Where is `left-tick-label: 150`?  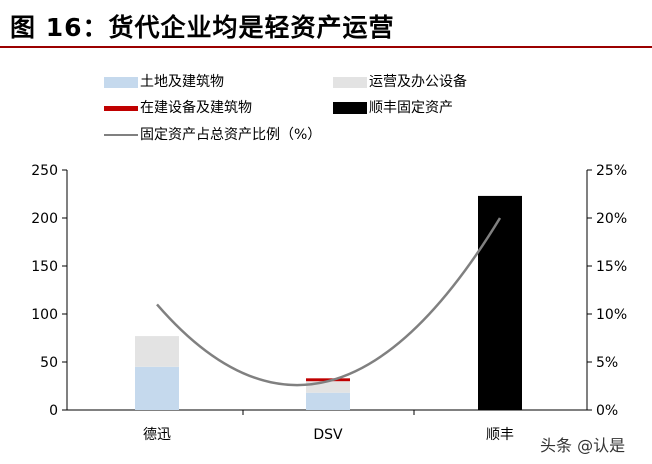 left-tick-label: 150 is located at coordinates (44, 267).